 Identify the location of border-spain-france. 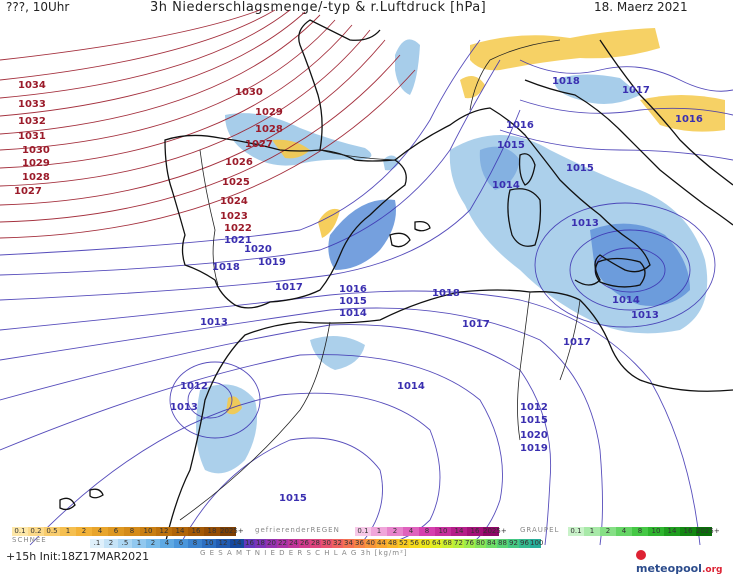
(357, 155).